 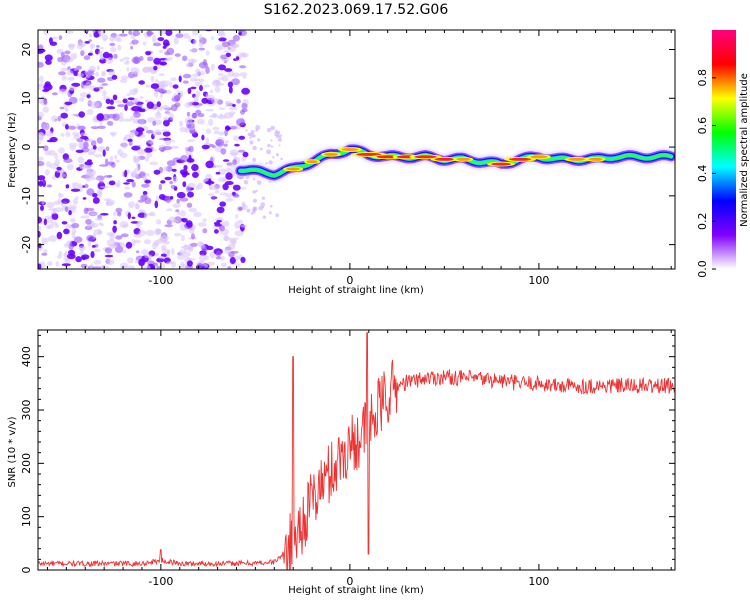 What do you see at coordinates (26, 463) in the screenshot?
I see `y-tick-label: 200` at bounding box center [26, 463].